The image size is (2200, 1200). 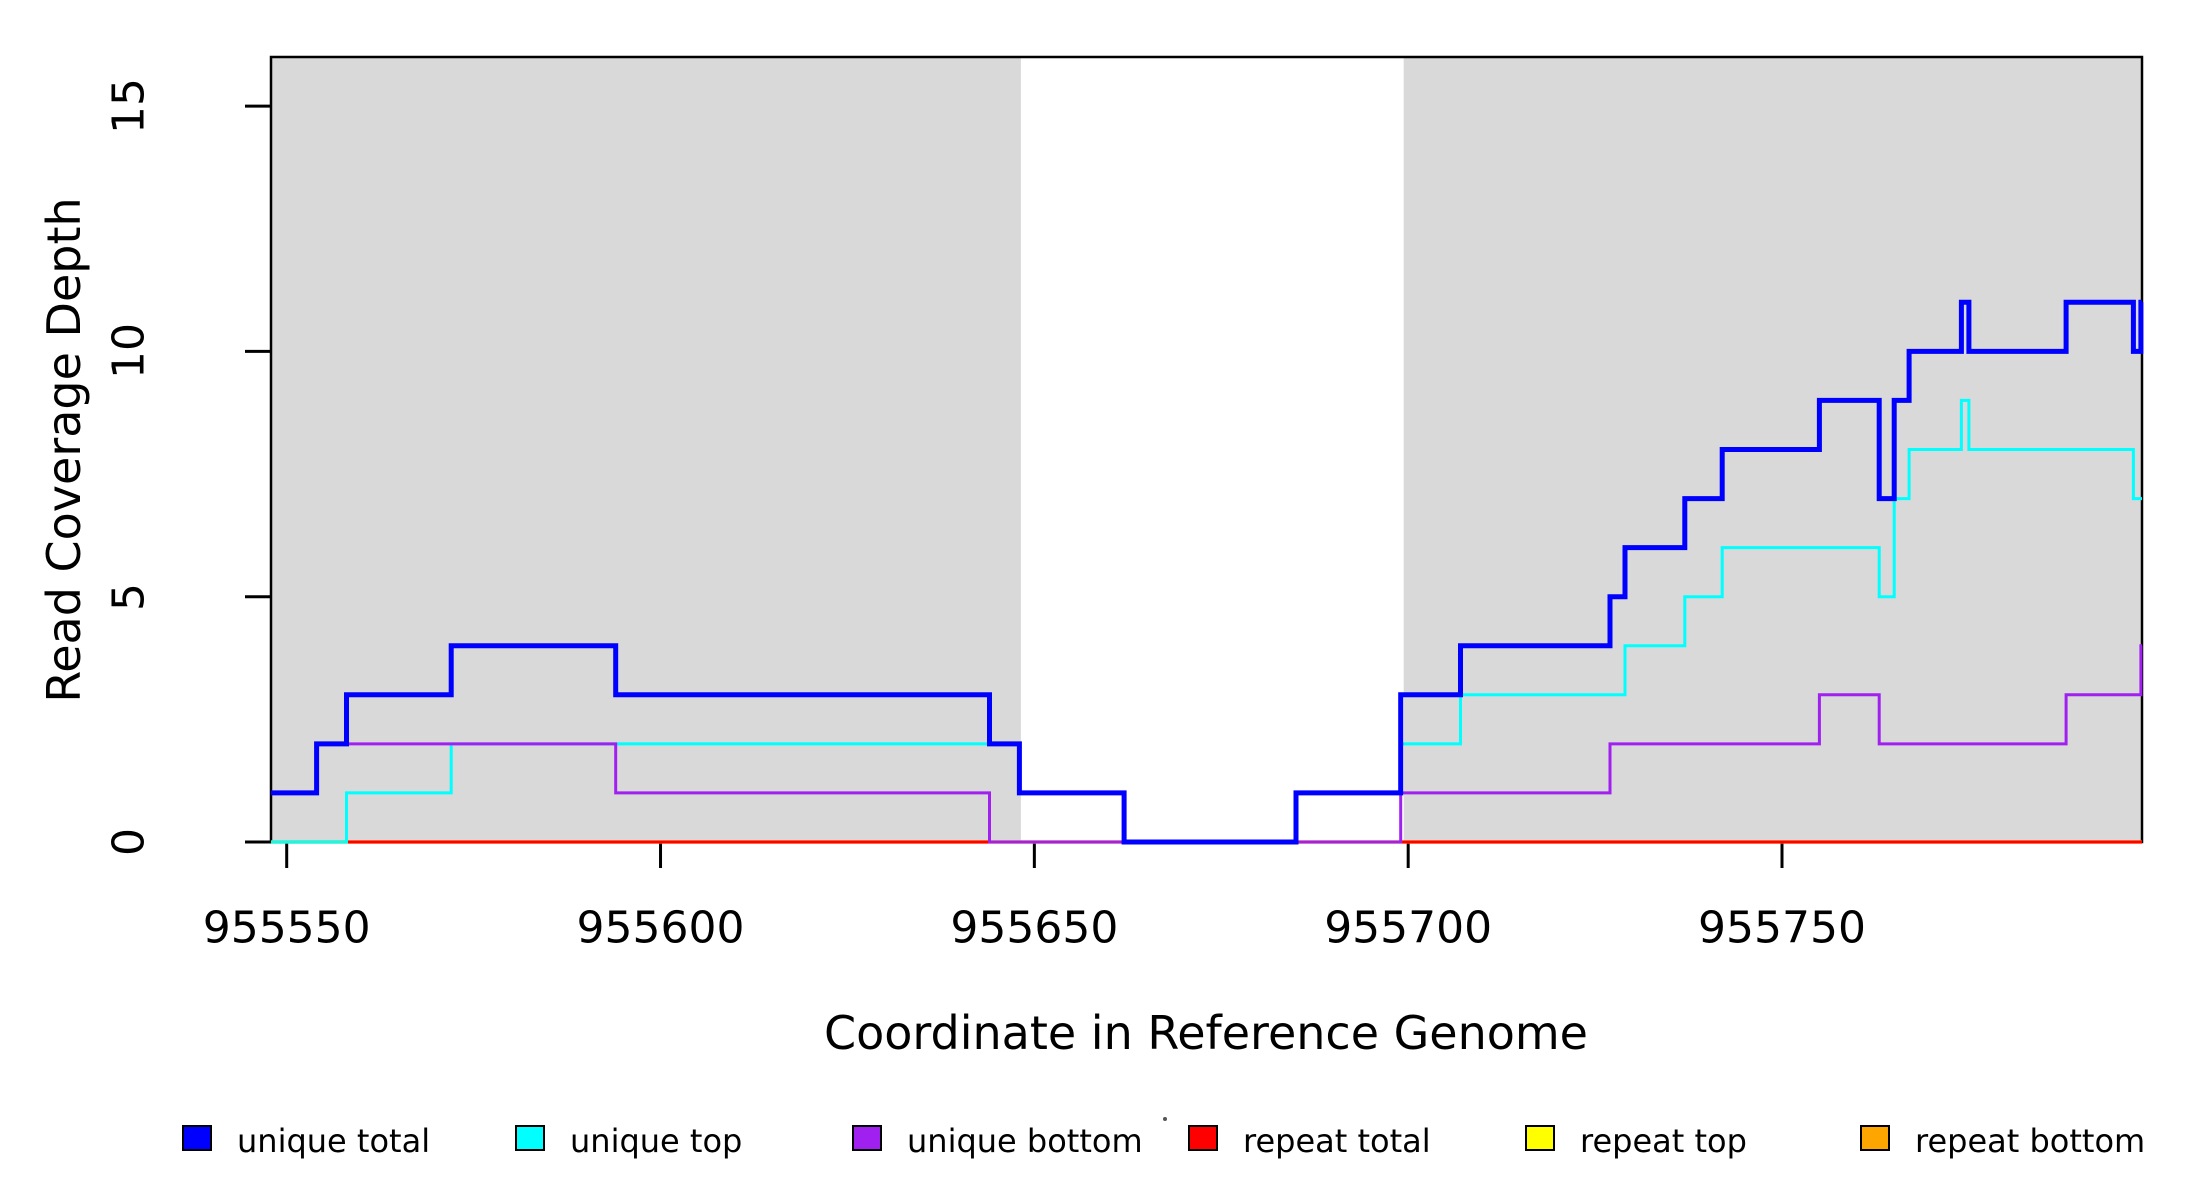 What do you see at coordinates (1337, 1141) in the screenshot?
I see `legend-label: repeat total` at bounding box center [1337, 1141].